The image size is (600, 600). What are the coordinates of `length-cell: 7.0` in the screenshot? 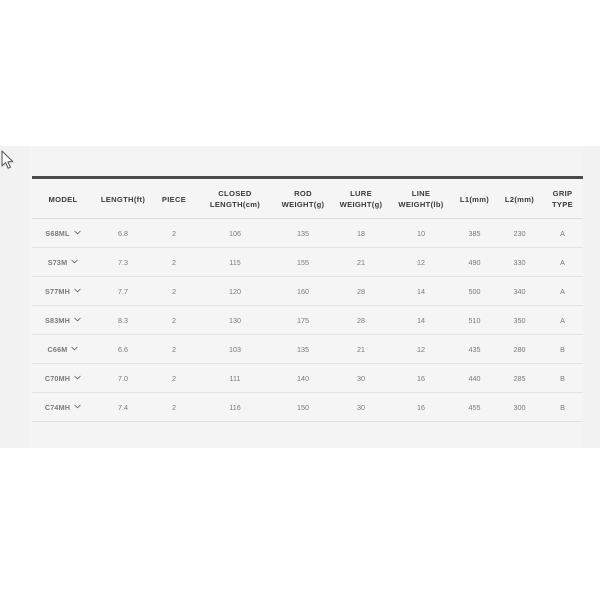 It's located at (123, 378).